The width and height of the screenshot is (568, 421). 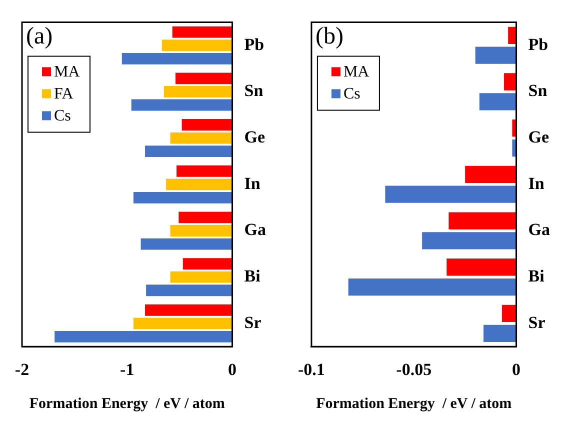 What do you see at coordinates (64, 93) in the screenshot?
I see `legend-label: FA` at bounding box center [64, 93].